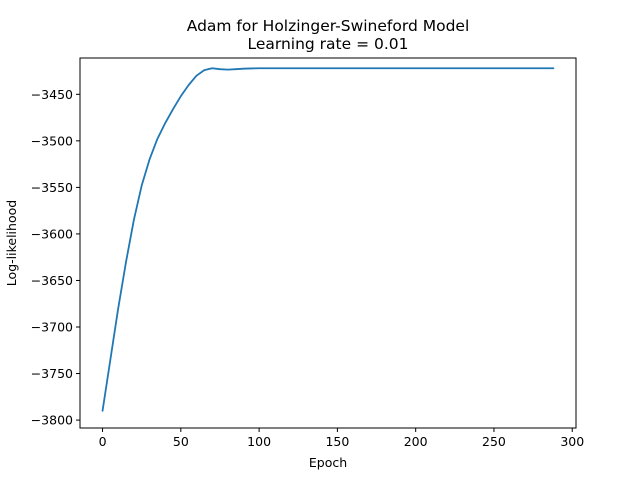 The height and width of the screenshot is (484, 640). I want to click on y-axis-ticks: −3800 −3750 −3700 −3650 −3600 −3550 −3500 −3450, so click(55, 257).